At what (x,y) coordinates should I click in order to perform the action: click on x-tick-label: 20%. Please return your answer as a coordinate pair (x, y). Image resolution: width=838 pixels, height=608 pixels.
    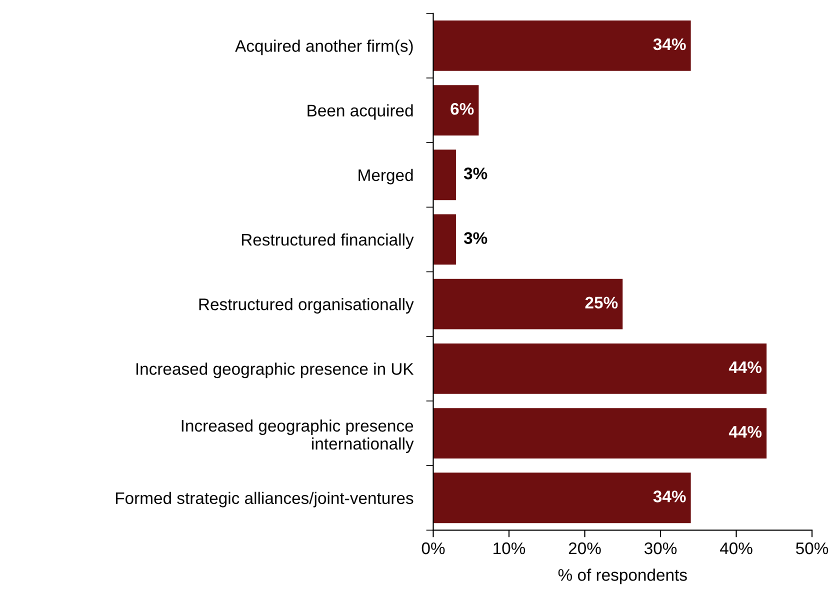
    Looking at the image, I should click on (584, 548).